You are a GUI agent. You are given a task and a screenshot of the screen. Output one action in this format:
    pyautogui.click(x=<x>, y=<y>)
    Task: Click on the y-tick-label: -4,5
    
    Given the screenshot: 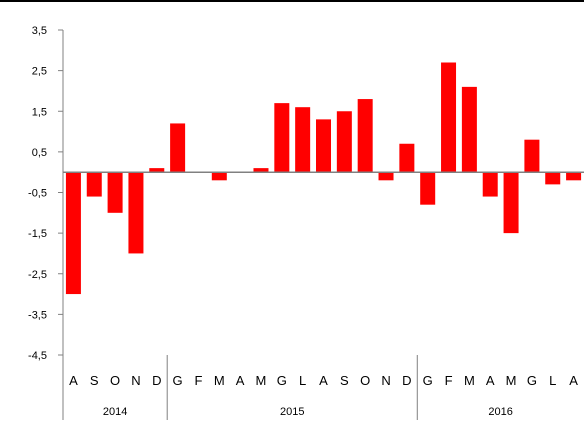 What is the action you would take?
    pyautogui.click(x=37, y=356)
    